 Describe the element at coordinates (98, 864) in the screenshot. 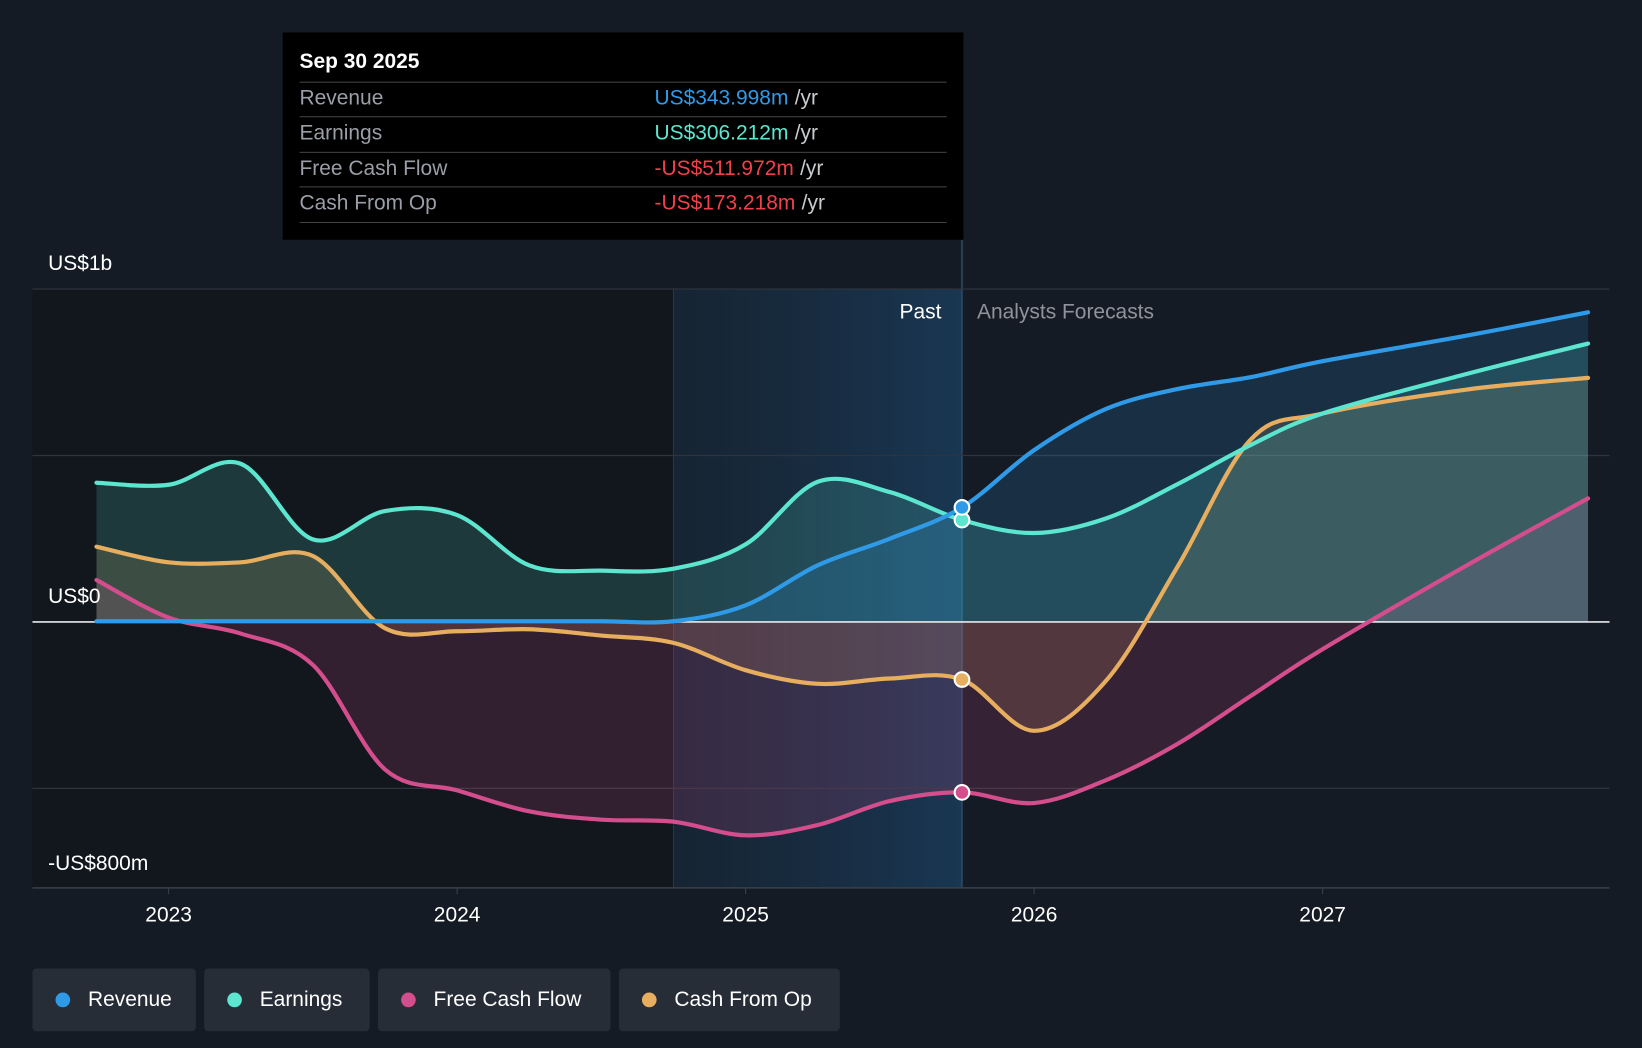

I see `y-label-bottom: -US$800m` at that location.